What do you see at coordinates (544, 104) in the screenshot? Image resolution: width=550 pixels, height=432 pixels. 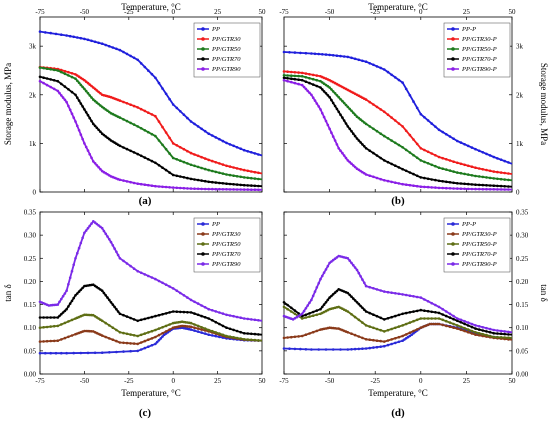 I see `y-axis-label-modulus-right: Storage modulus, MPa` at bounding box center [544, 104].